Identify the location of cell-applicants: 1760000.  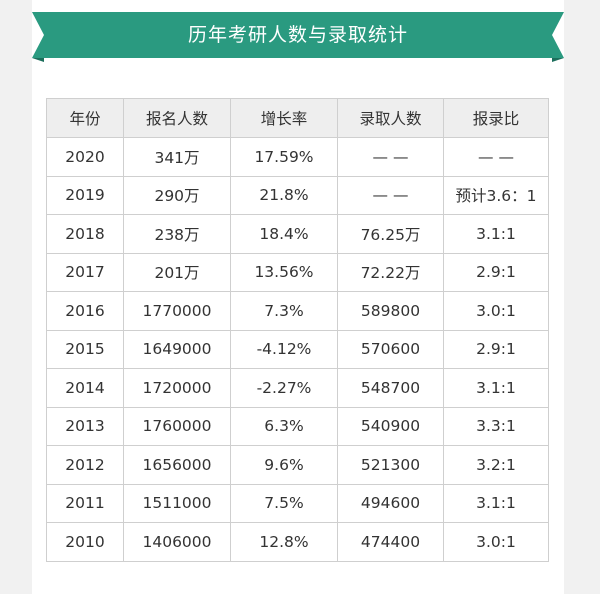
(177, 426).